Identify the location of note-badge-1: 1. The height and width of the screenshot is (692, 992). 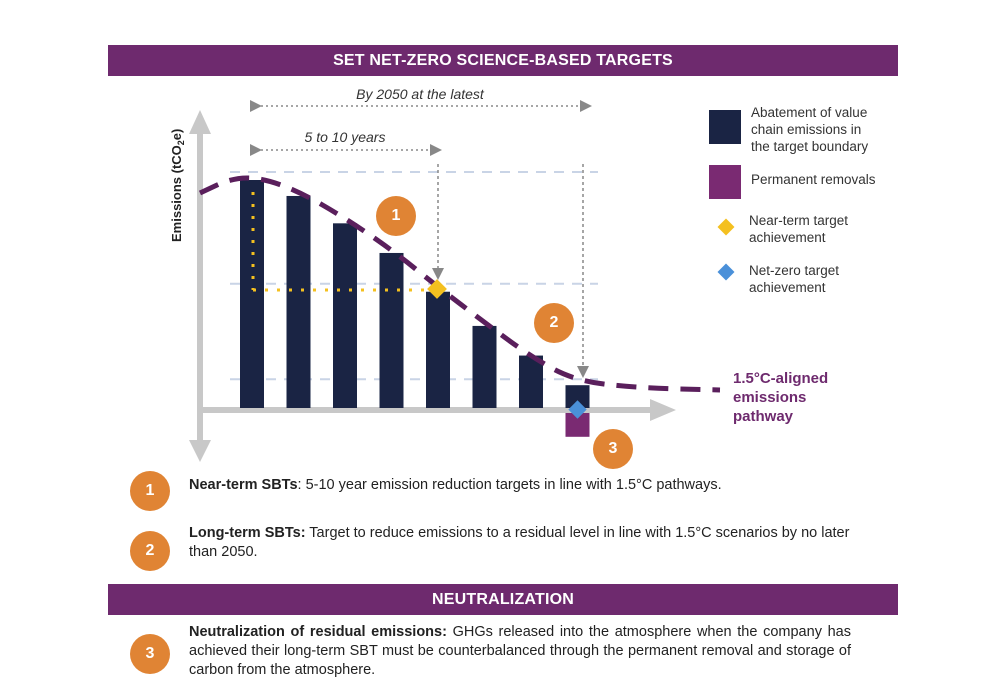
(150, 491).